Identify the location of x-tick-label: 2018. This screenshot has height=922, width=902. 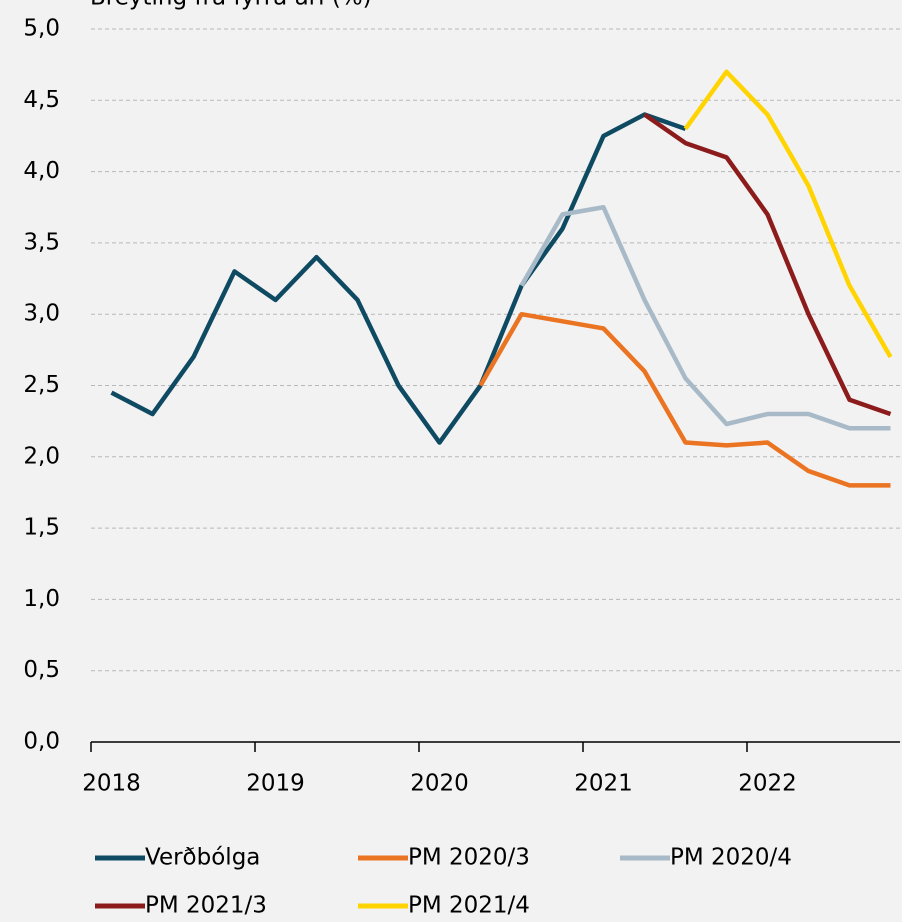
(111, 784).